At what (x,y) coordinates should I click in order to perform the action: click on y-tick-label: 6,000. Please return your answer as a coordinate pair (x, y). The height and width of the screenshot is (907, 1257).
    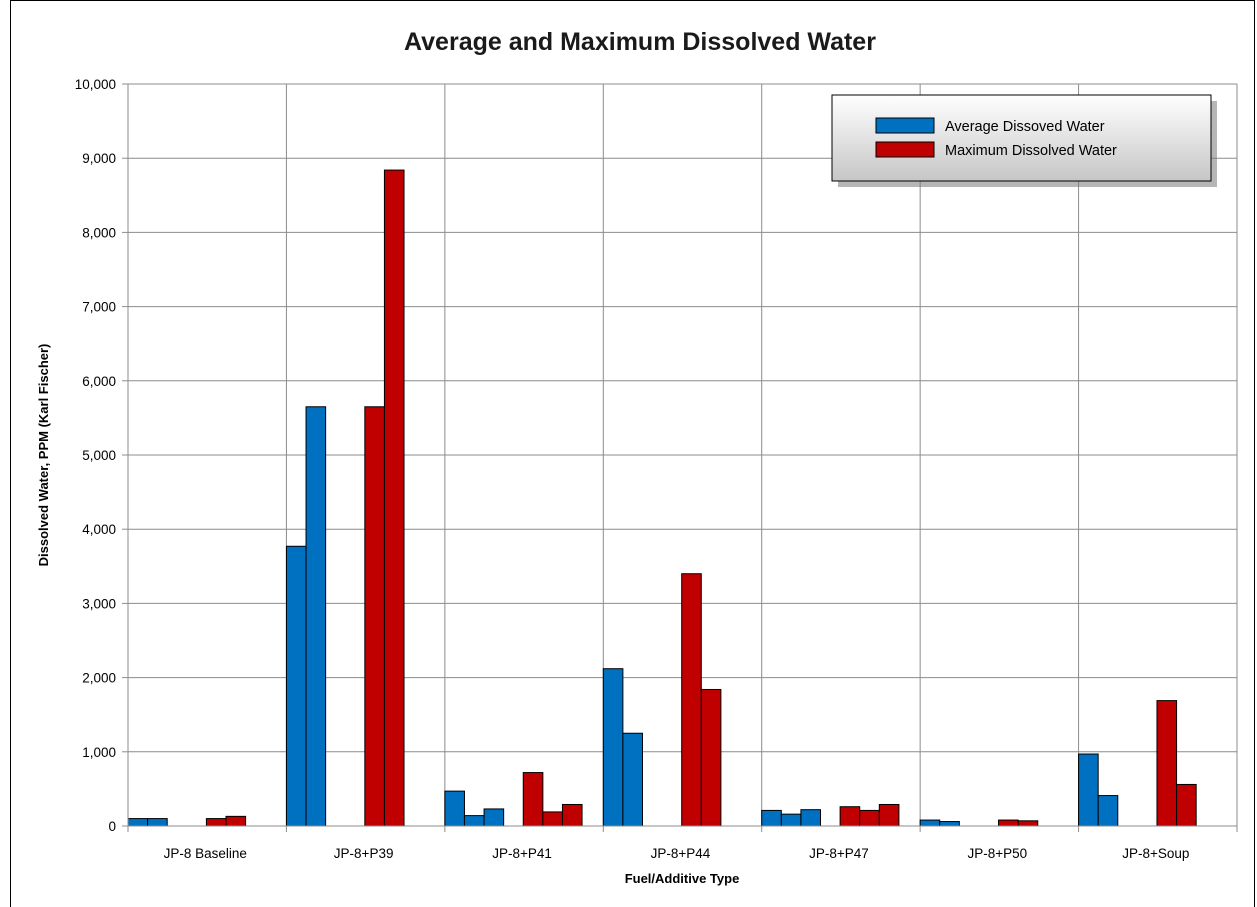
    Looking at the image, I should click on (99, 381).